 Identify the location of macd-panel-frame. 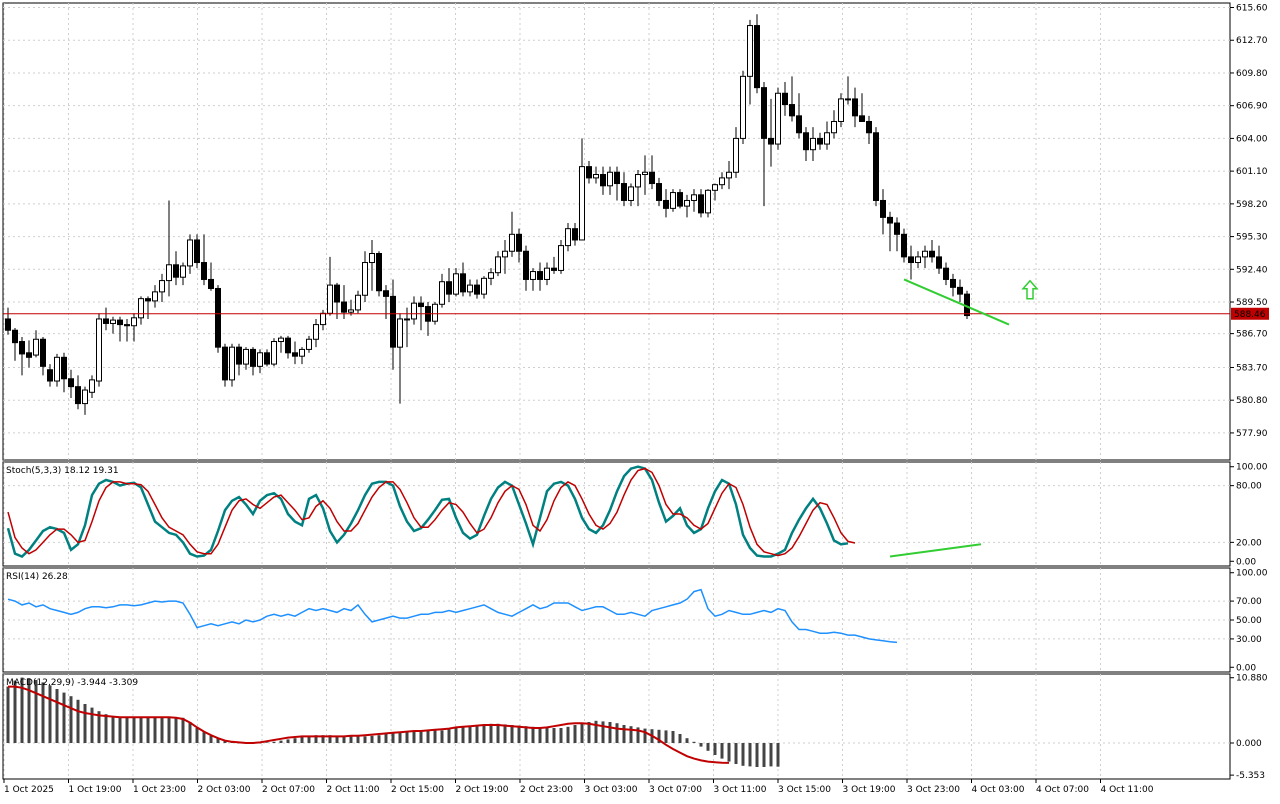
(616, 726).